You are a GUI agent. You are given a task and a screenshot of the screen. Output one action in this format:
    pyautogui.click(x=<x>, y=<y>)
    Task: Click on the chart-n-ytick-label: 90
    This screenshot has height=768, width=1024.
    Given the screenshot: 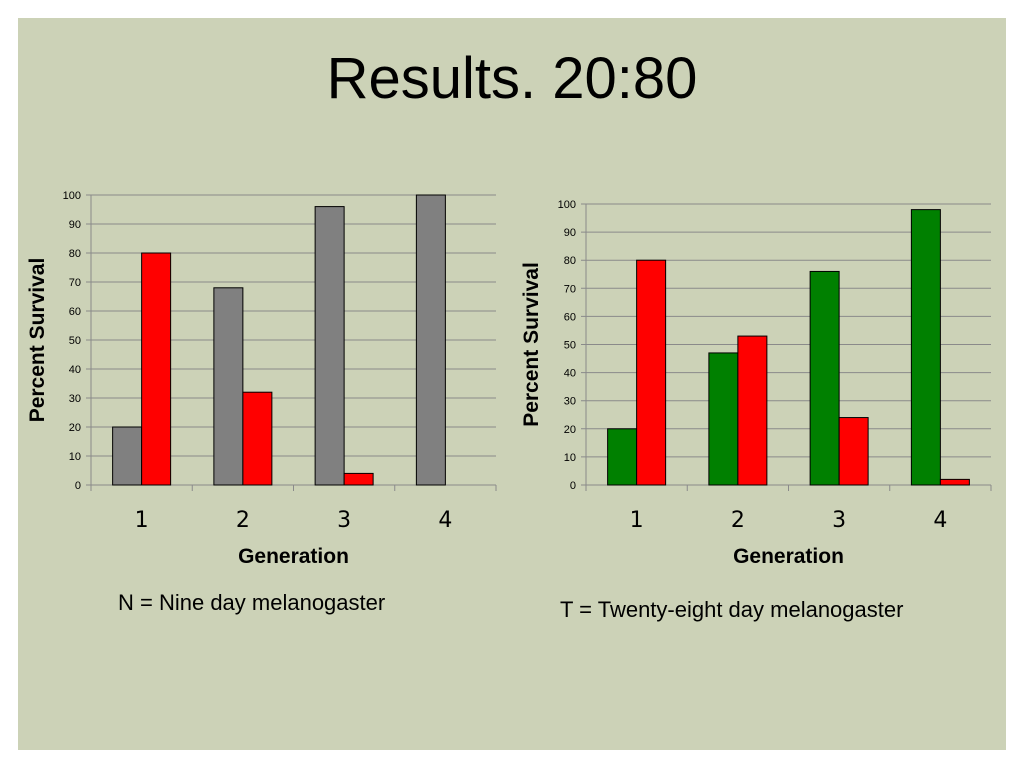 What is the action you would take?
    pyautogui.click(x=75, y=225)
    